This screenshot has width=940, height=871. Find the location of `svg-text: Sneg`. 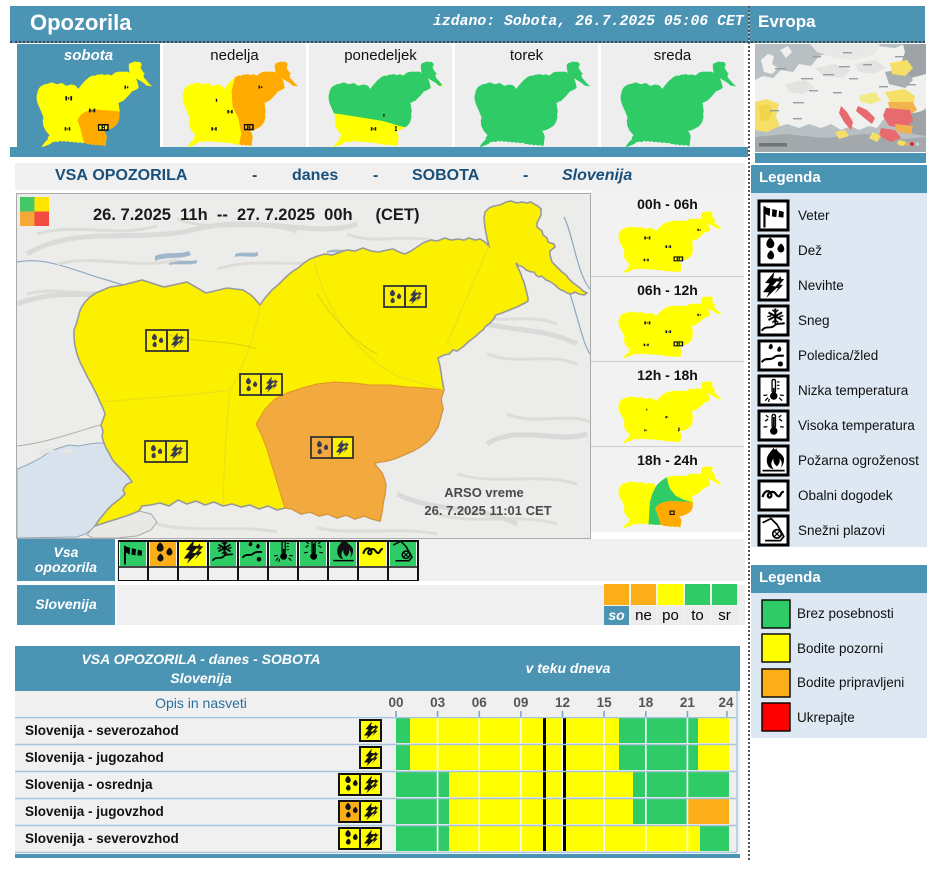

svg-text: Sneg is located at coordinates (814, 320).